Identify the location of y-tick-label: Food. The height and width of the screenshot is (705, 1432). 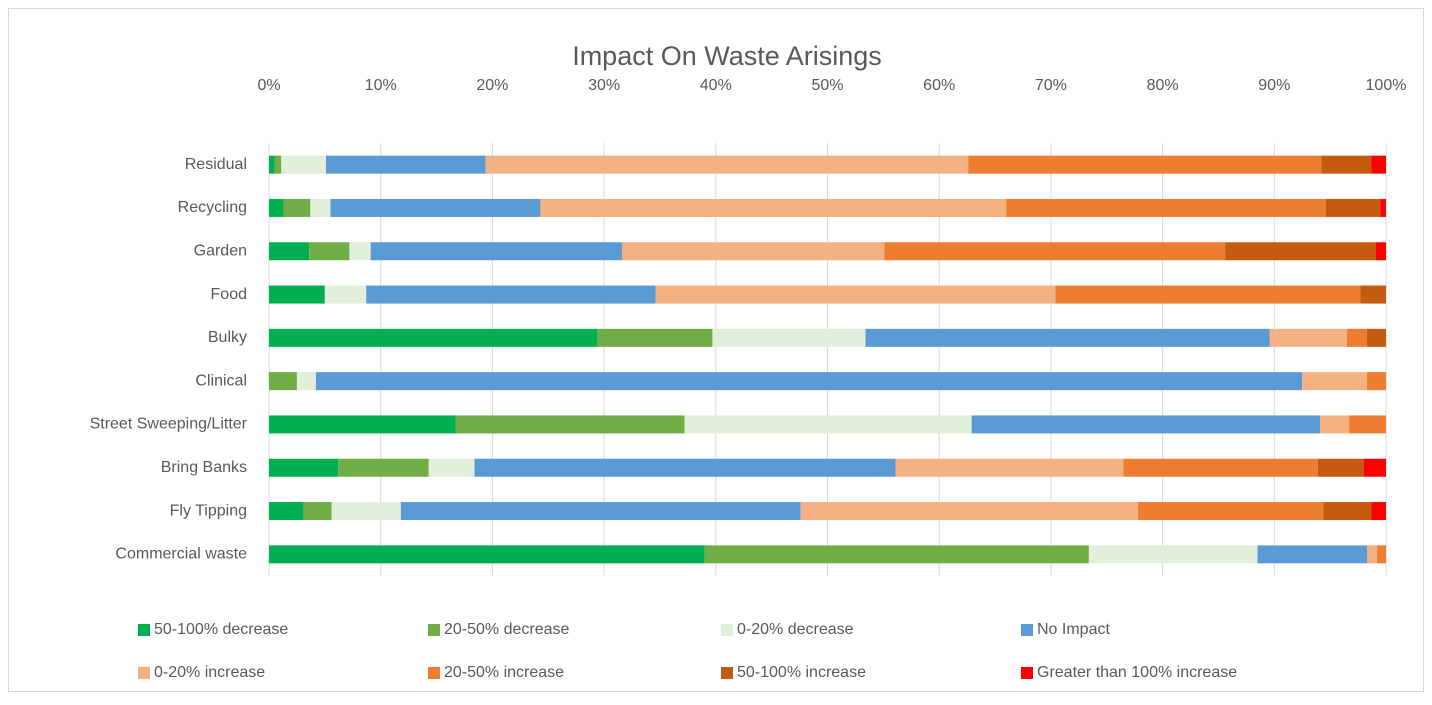
(229, 294).